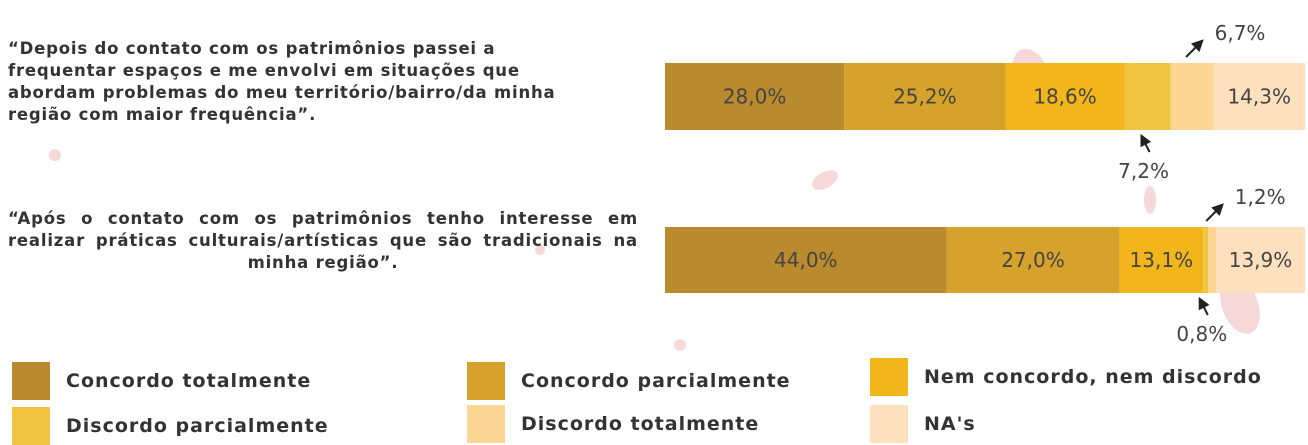 Image resolution: width=1308 pixels, height=445 pixels. I want to click on legend-item: Concordo totalmente, so click(161, 381).